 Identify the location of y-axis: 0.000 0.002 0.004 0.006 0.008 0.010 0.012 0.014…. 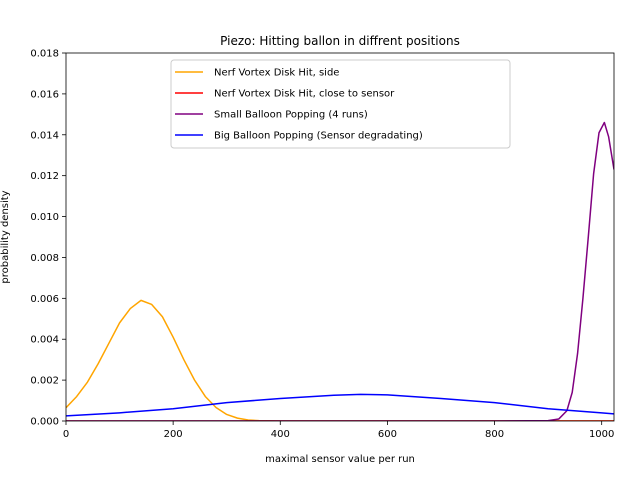
(48, 238).